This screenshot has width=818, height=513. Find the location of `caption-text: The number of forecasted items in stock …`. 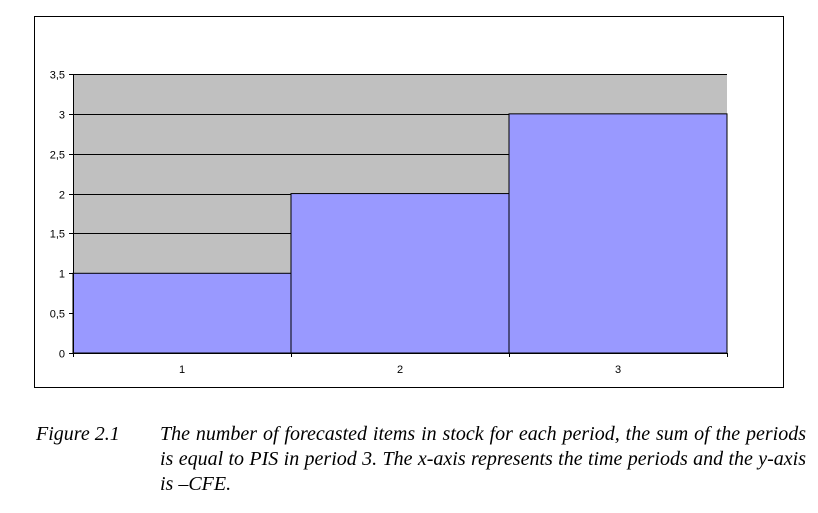

caption-text: The number of forecasted items in stock … is located at coordinates (483, 459).